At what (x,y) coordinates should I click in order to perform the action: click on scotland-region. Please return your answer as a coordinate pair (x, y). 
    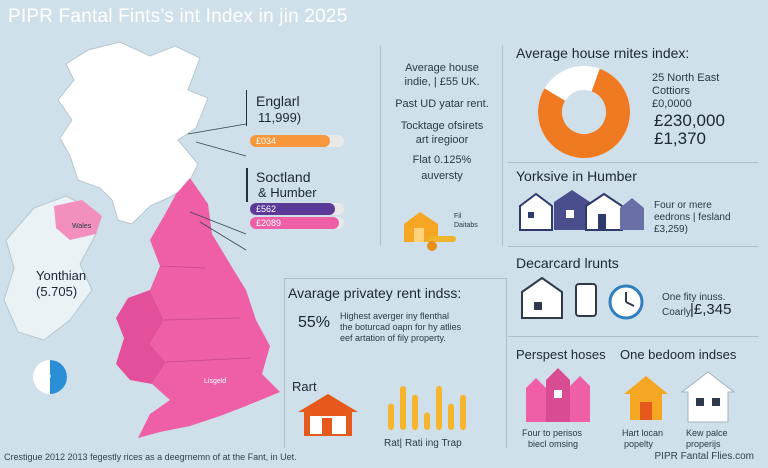
    Looking at the image, I should click on (133, 133).